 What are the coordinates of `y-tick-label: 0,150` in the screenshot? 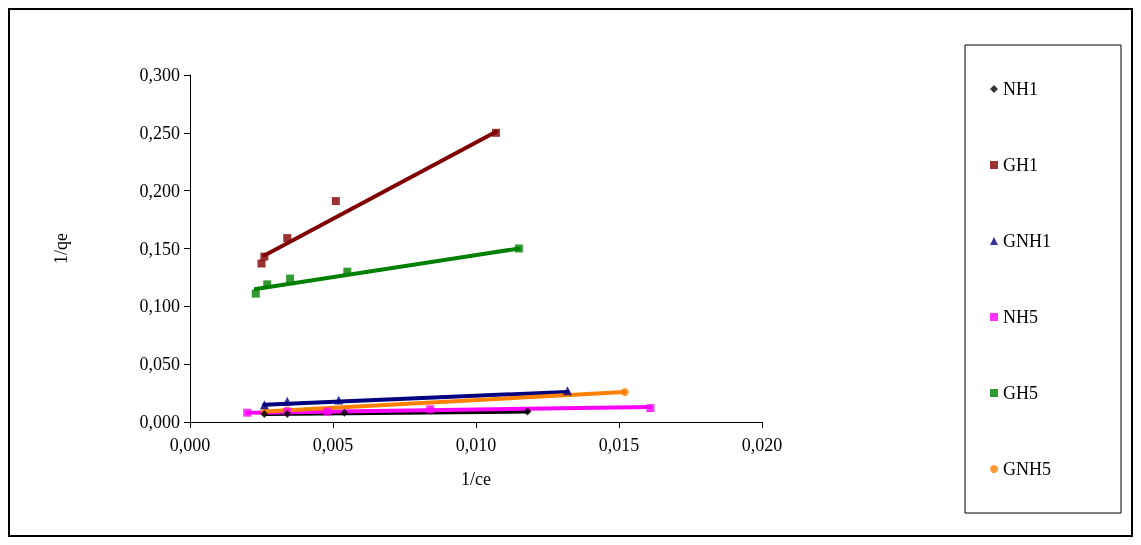 It's located at (159, 248).